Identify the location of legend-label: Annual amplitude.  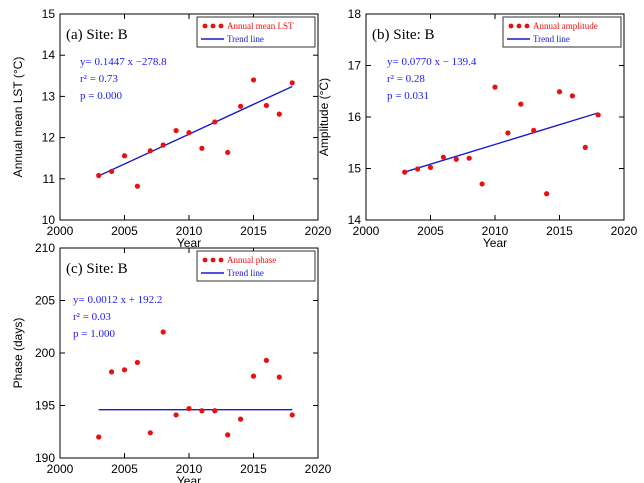
(565, 26).